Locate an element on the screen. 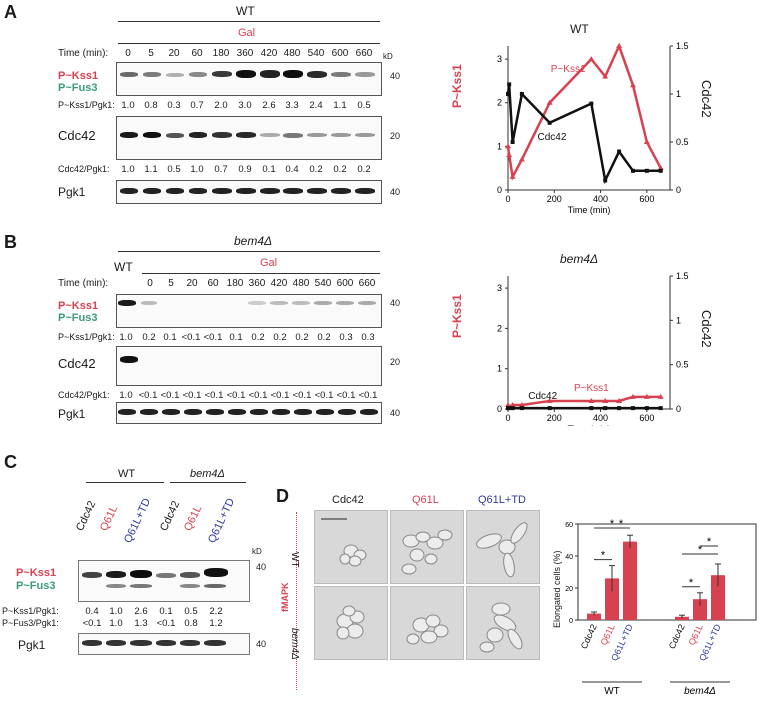 The width and height of the screenshot is (763, 705). ratio: 0.4 is located at coordinates (92, 611).